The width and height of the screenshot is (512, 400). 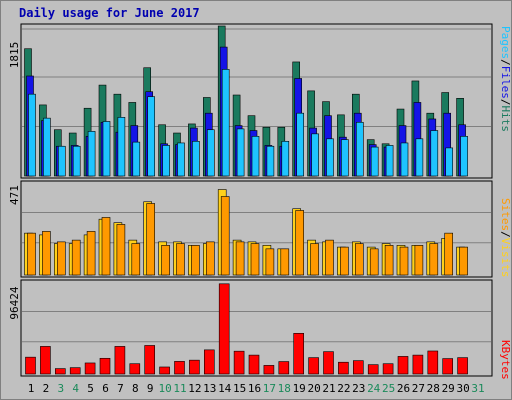 I want to click on legend-sites: Sites, so click(x=505, y=214).